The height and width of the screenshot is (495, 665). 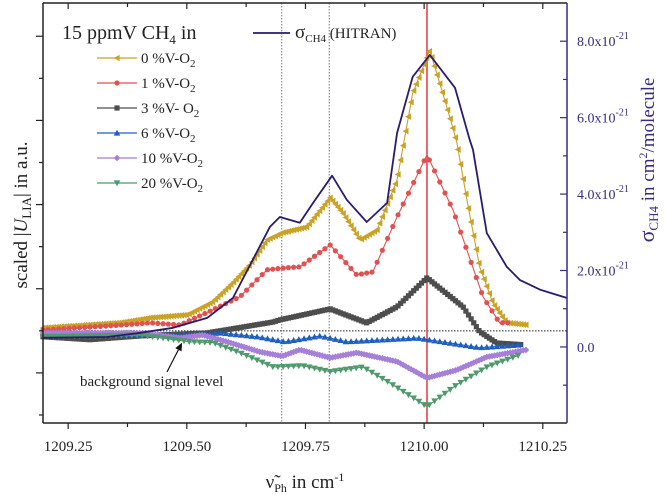 I want to click on legend-item-6: σCH4 (HITRAN), so click(x=324, y=33).